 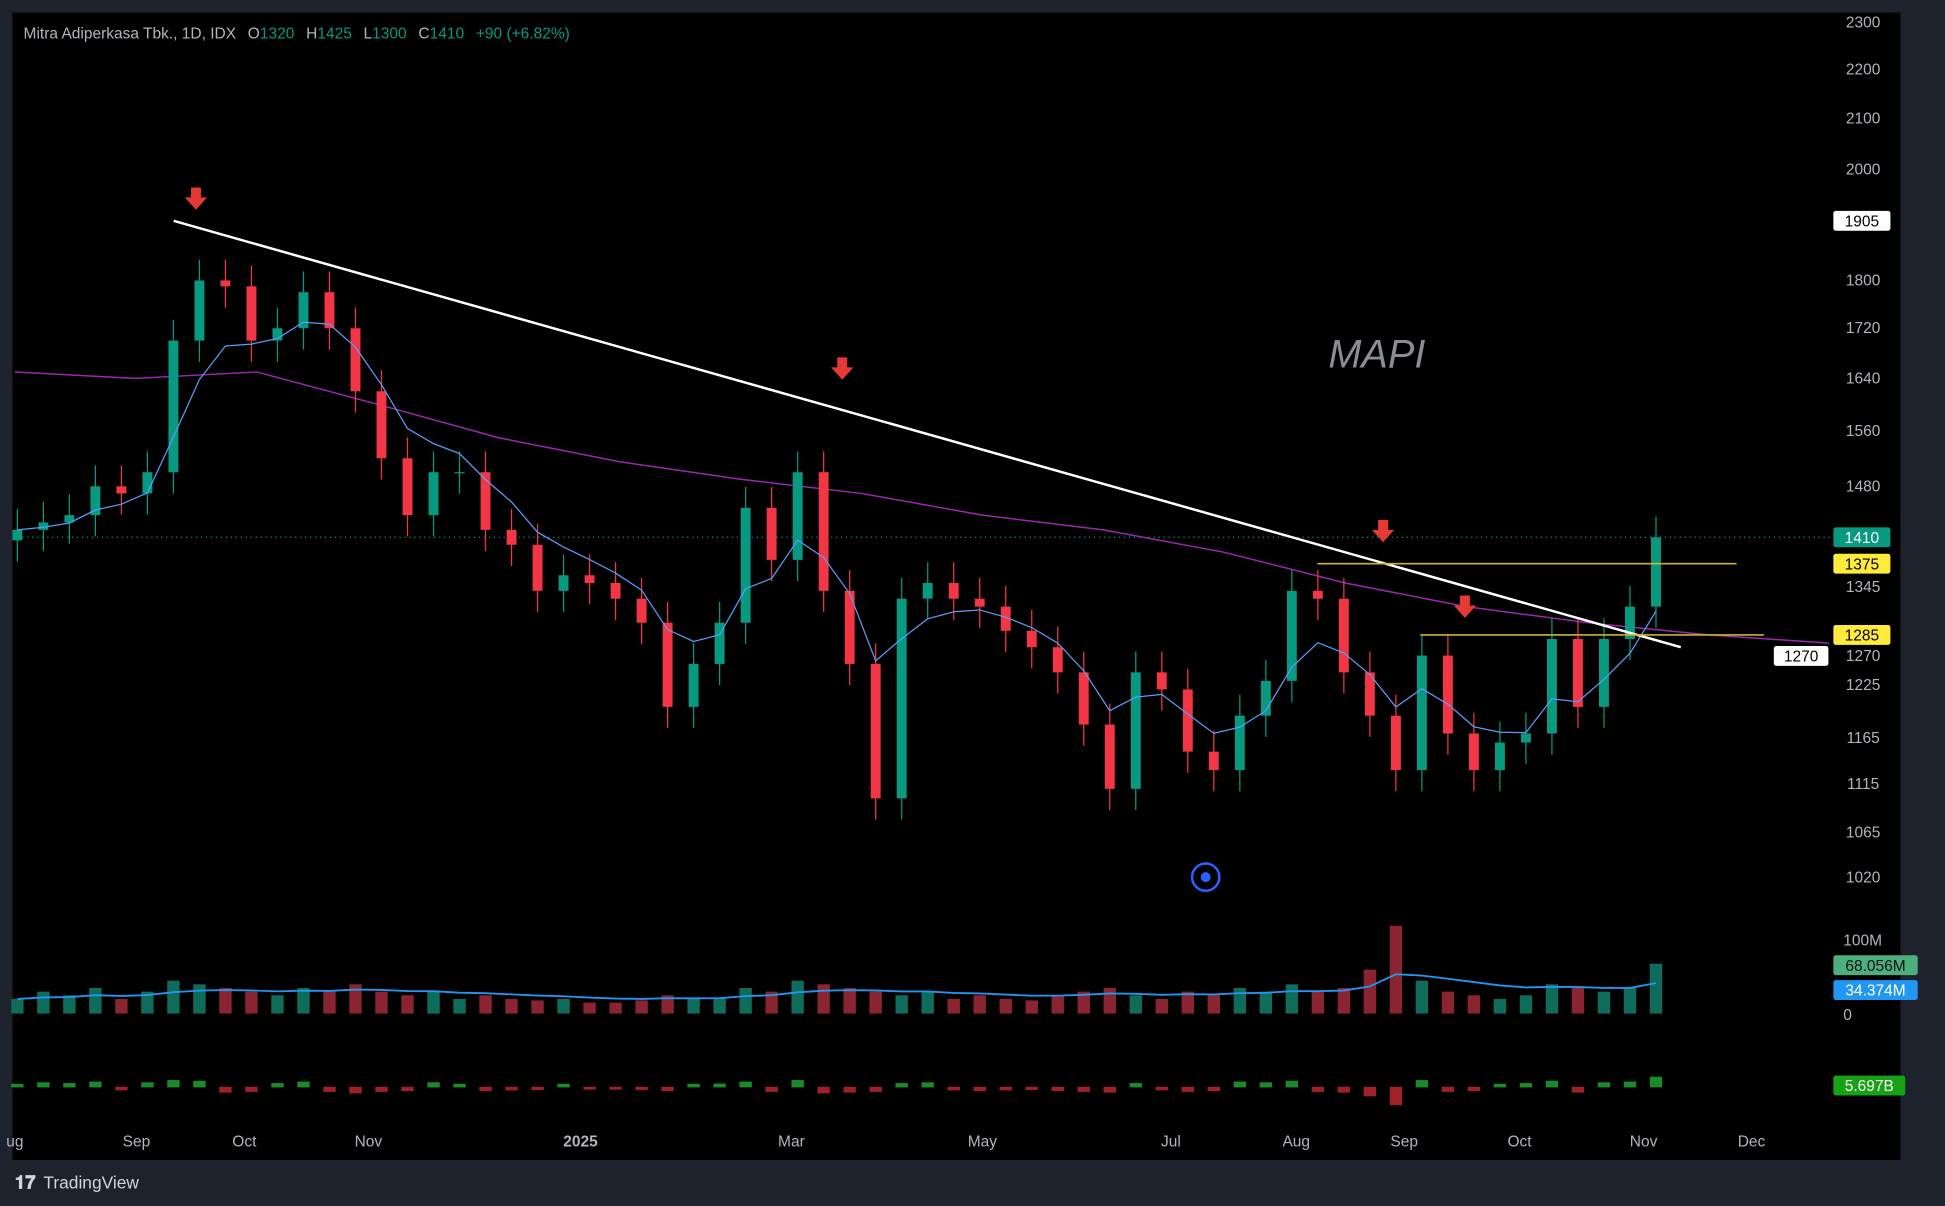 I want to click on time-tick: Nov, so click(x=1644, y=1141).